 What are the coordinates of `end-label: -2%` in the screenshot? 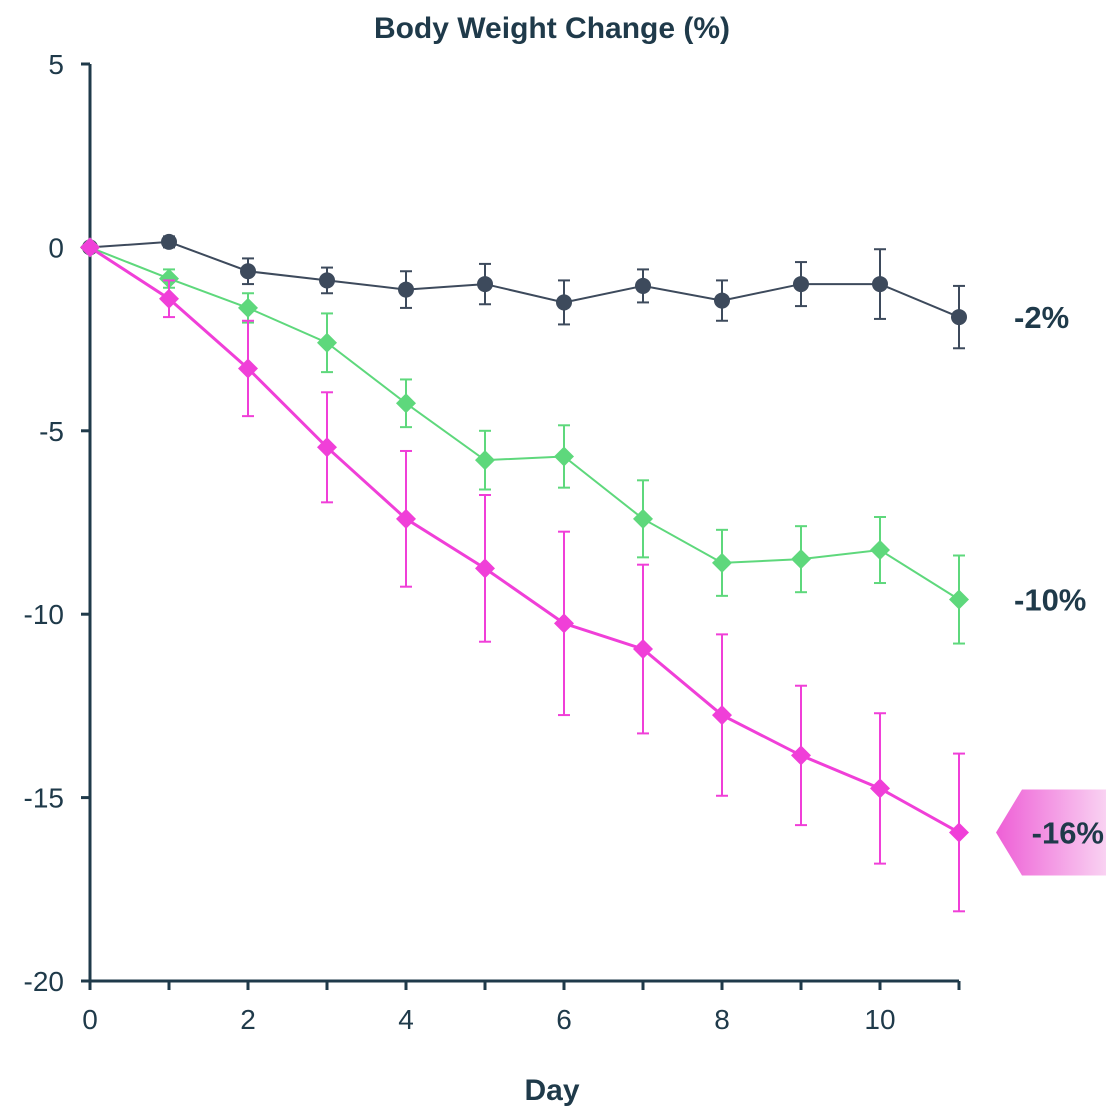 It's located at (1041, 317).